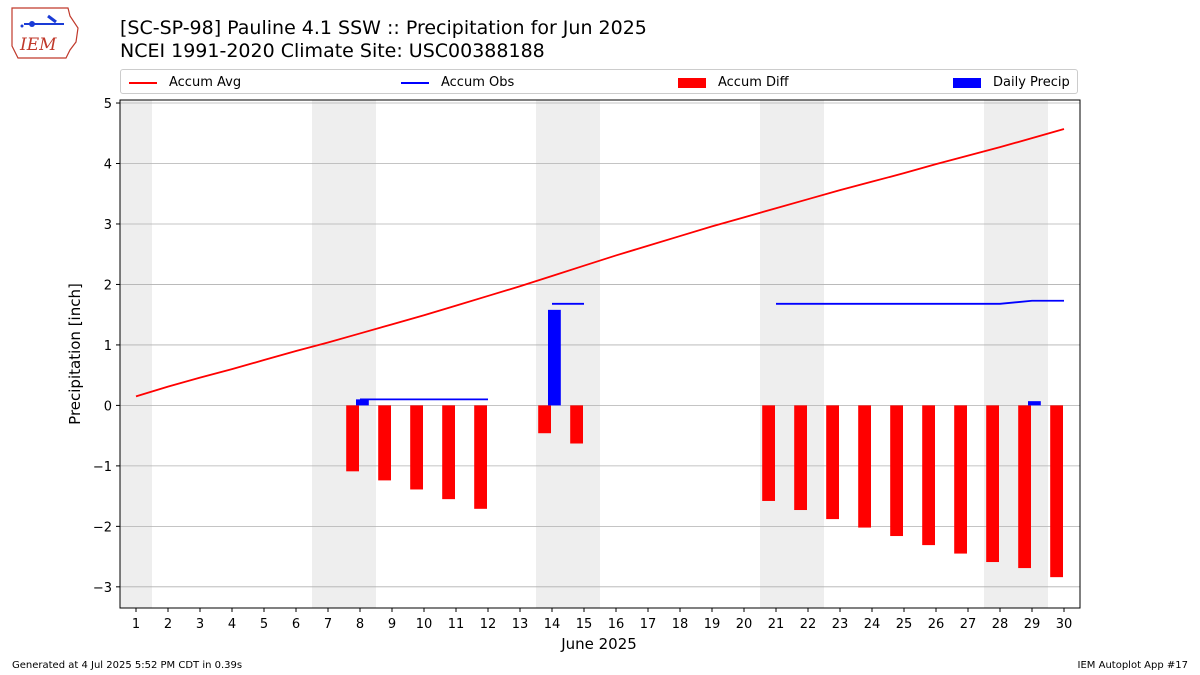  I want to click on footer-app-text: IEM Autoplot App #17, so click(1132, 665).